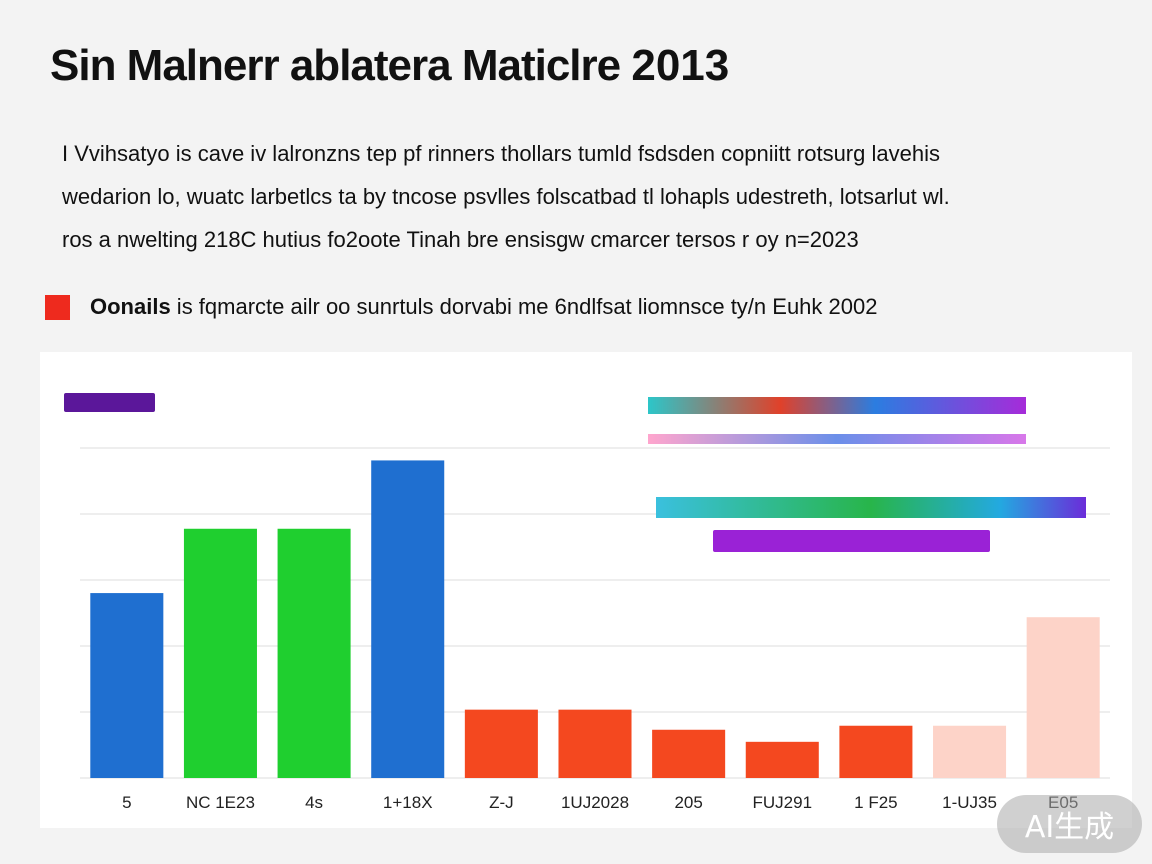 This screenshot has height=864, width=1152. I want to click on x-tick-label: 1-UJ35, so click(969, 802).